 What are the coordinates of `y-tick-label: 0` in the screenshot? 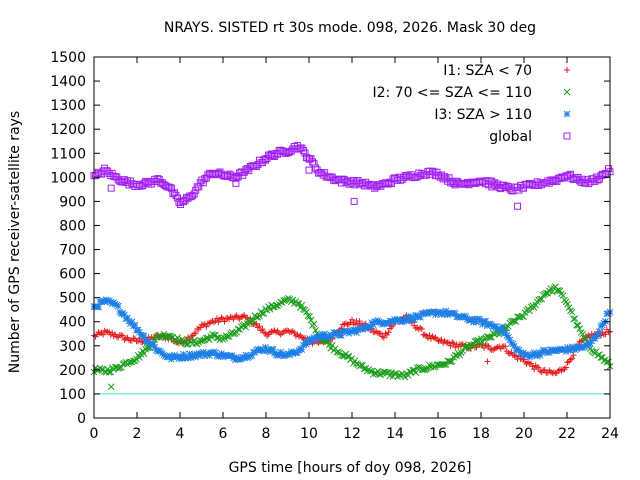 It's located at (81, 419).